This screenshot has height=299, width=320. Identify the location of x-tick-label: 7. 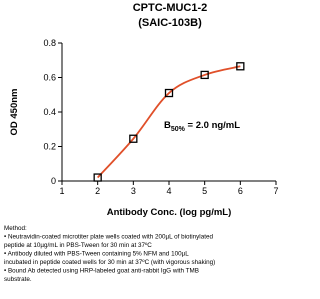
(275, 191).